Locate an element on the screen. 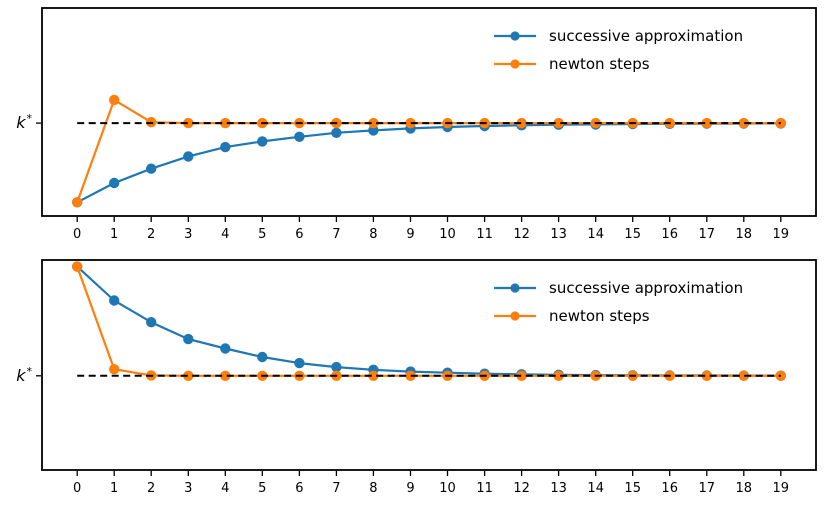 The height and width of the screenshot is (505, 828). series-line-successive-approximation is located at coordinates (428, 163).